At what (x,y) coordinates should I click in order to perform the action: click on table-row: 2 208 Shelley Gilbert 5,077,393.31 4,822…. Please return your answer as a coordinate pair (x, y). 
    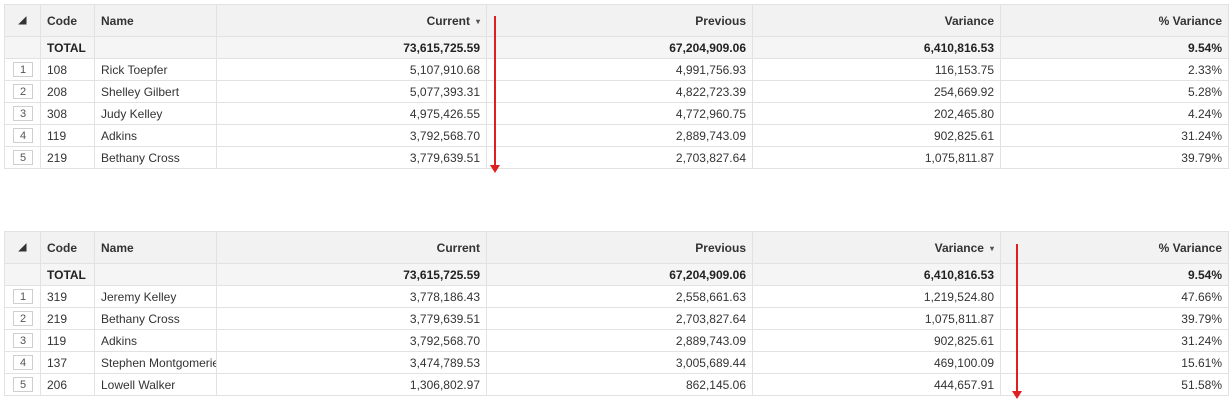
    Looking at the image, I should click on (616, 91).